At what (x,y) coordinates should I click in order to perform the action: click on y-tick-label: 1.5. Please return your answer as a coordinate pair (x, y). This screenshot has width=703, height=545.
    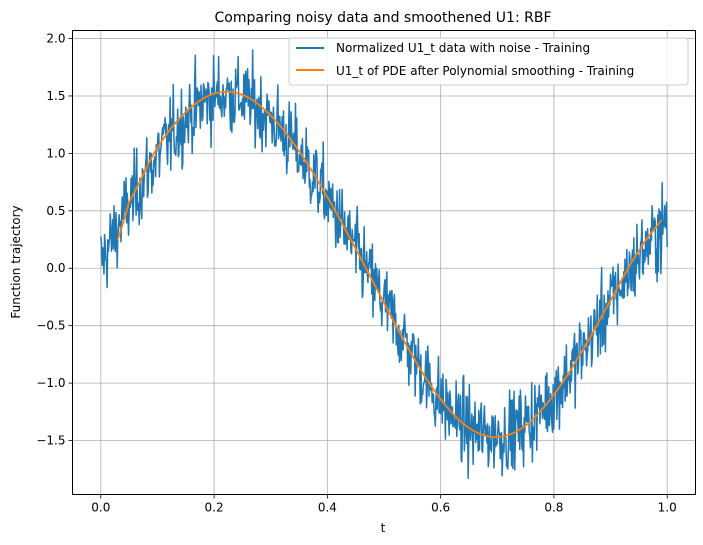
    Looking at the image, I should click on (55, 96).